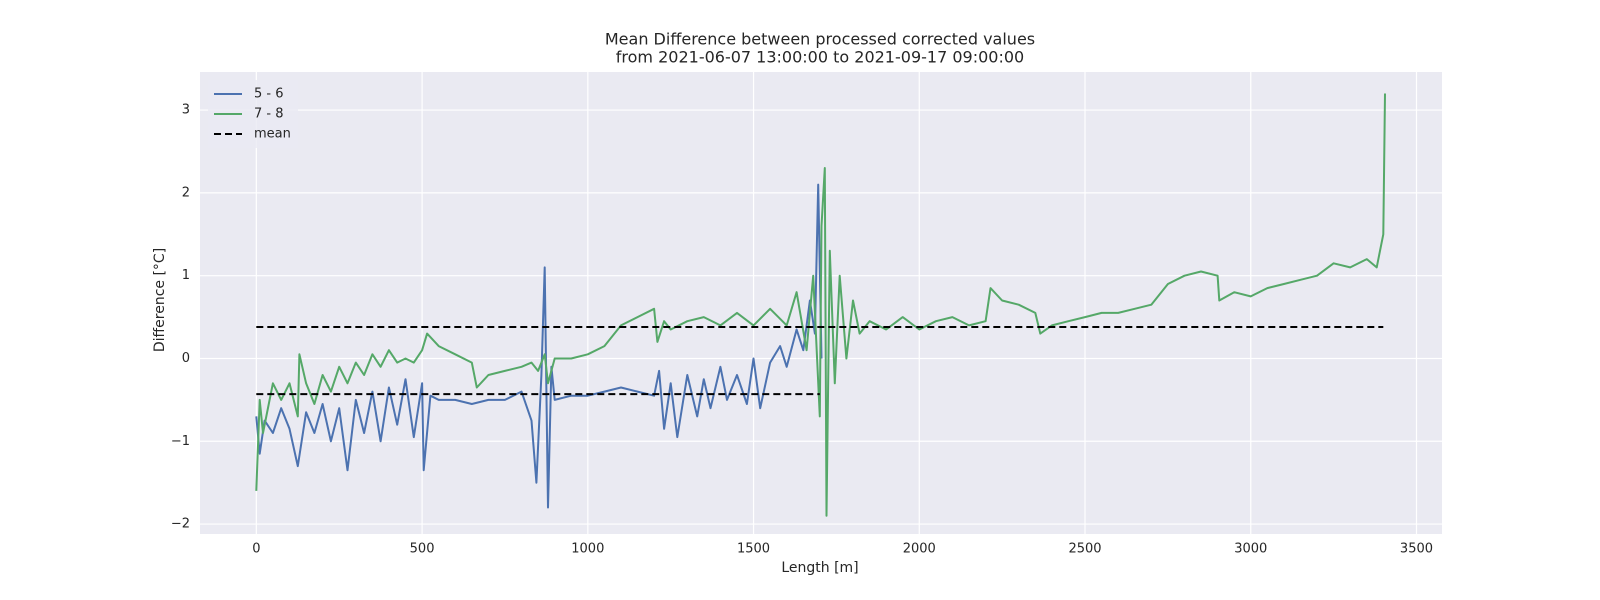 The width and height of the screenshot is (1600, 600). What do you see at coordinates (269, 114) in the screenshot?
I see `legend-label: 7 - 8` at bounding box center [269, 114].